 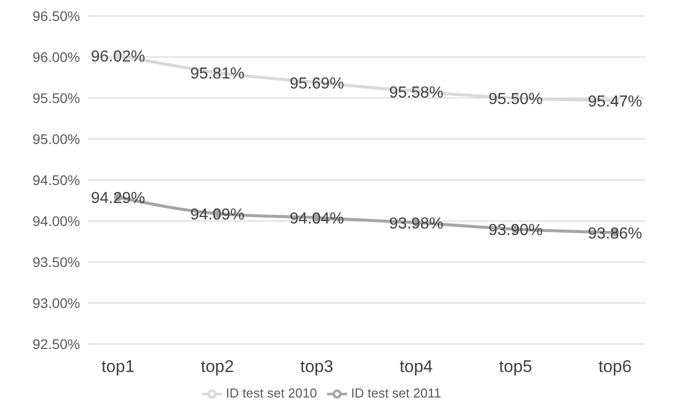 What do you see at coordinates (56, 302) in the screenshot?
I see `y-tick-label: 93.00%` at bounding box center [56, 302].